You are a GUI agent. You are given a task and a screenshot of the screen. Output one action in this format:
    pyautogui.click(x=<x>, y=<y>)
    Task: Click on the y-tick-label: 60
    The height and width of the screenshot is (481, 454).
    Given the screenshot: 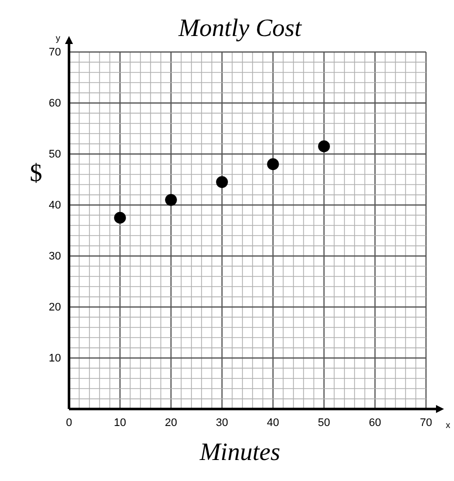 What is the action you would take?
    pyautogui.click(x=54, y=104)
    